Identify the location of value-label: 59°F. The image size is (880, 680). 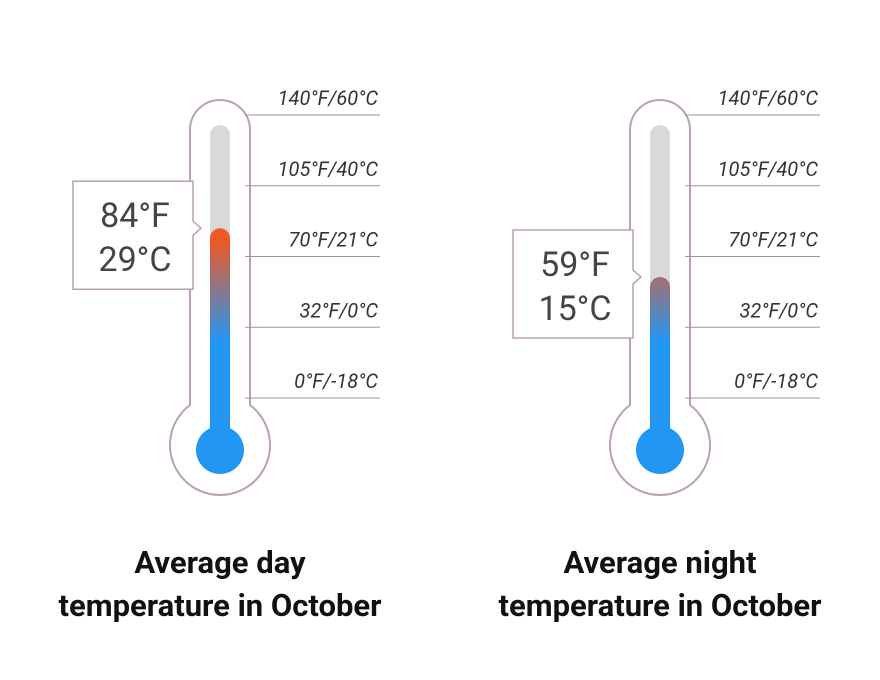
(575, 265).